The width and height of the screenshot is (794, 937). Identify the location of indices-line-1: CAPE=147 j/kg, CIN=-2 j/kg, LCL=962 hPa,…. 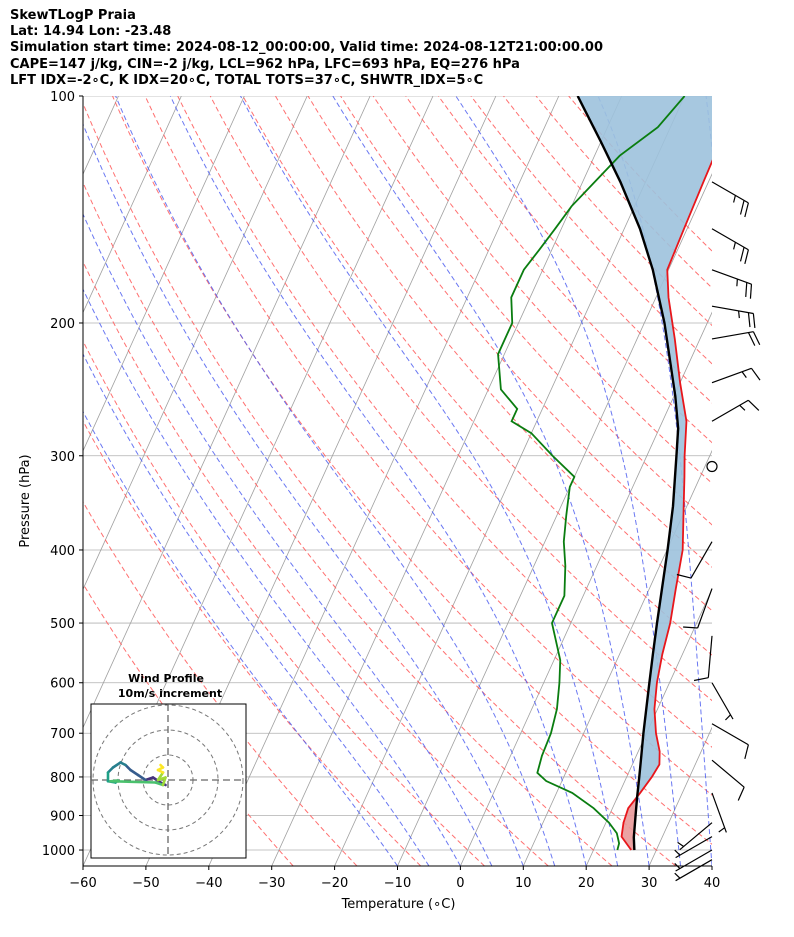
(265, 64).